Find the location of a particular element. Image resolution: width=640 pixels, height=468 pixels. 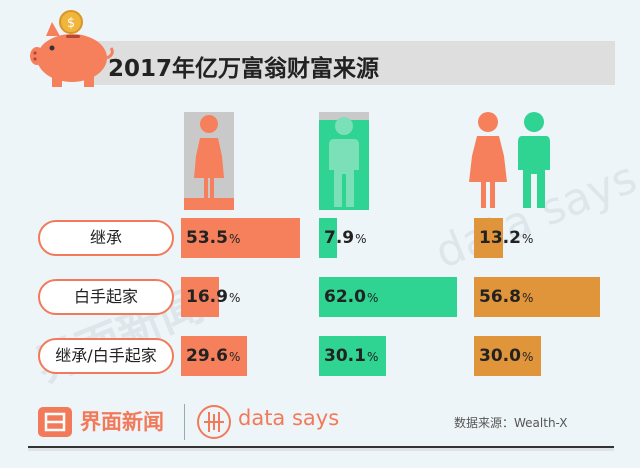

value-label-male-inheritance-self-made: 30.1% is located at coordinates (351, 356).